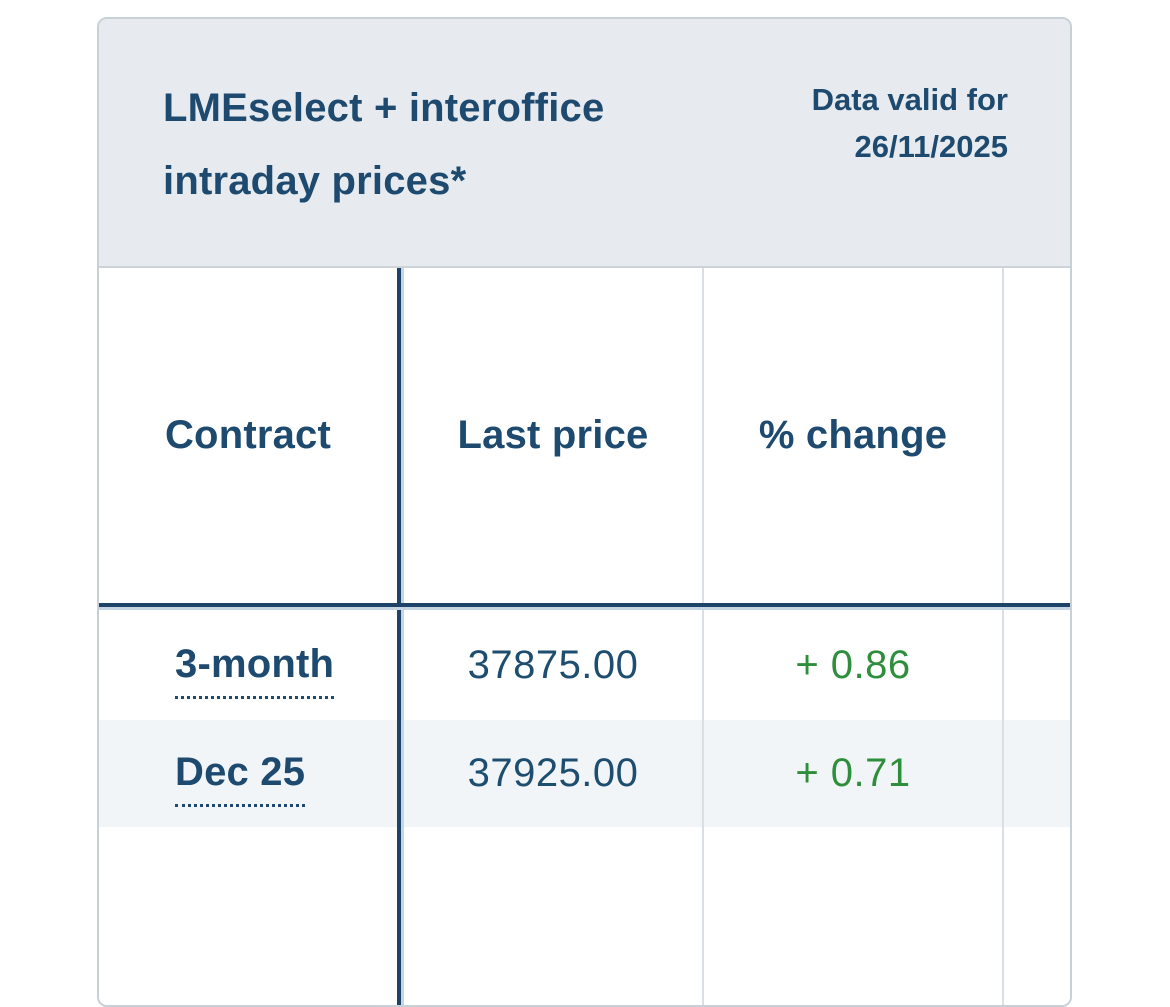 The height and width of the screenshot is (1007, 1170). I want to click on last-price-cell: 37925.00, so click(552, 773).